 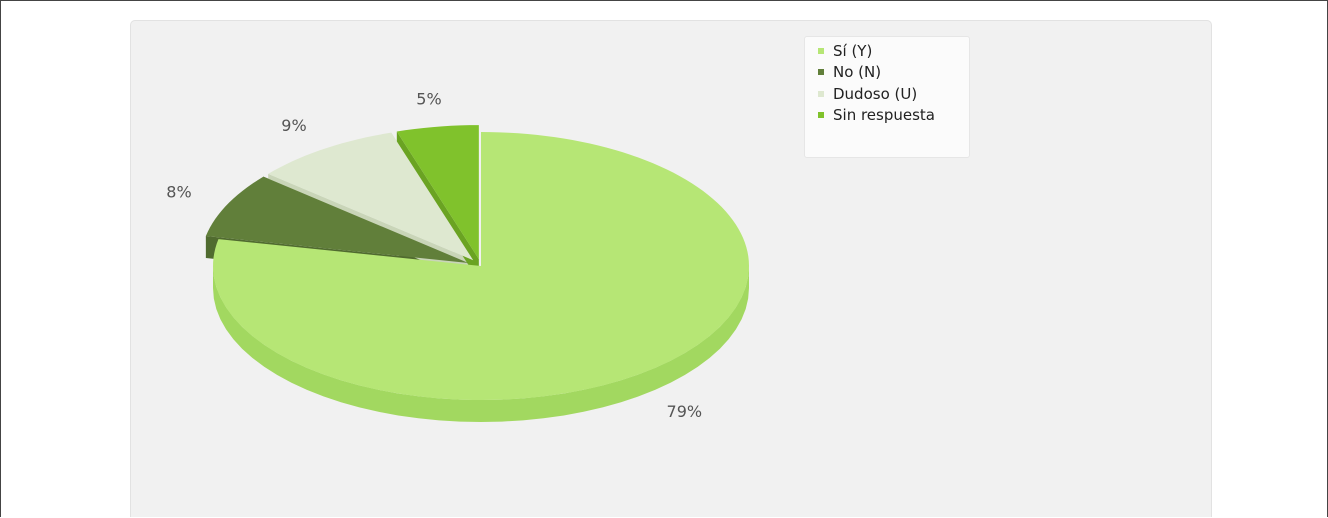 I want to click on legend-label: Dudoso (U), so click(x=875, y=93).